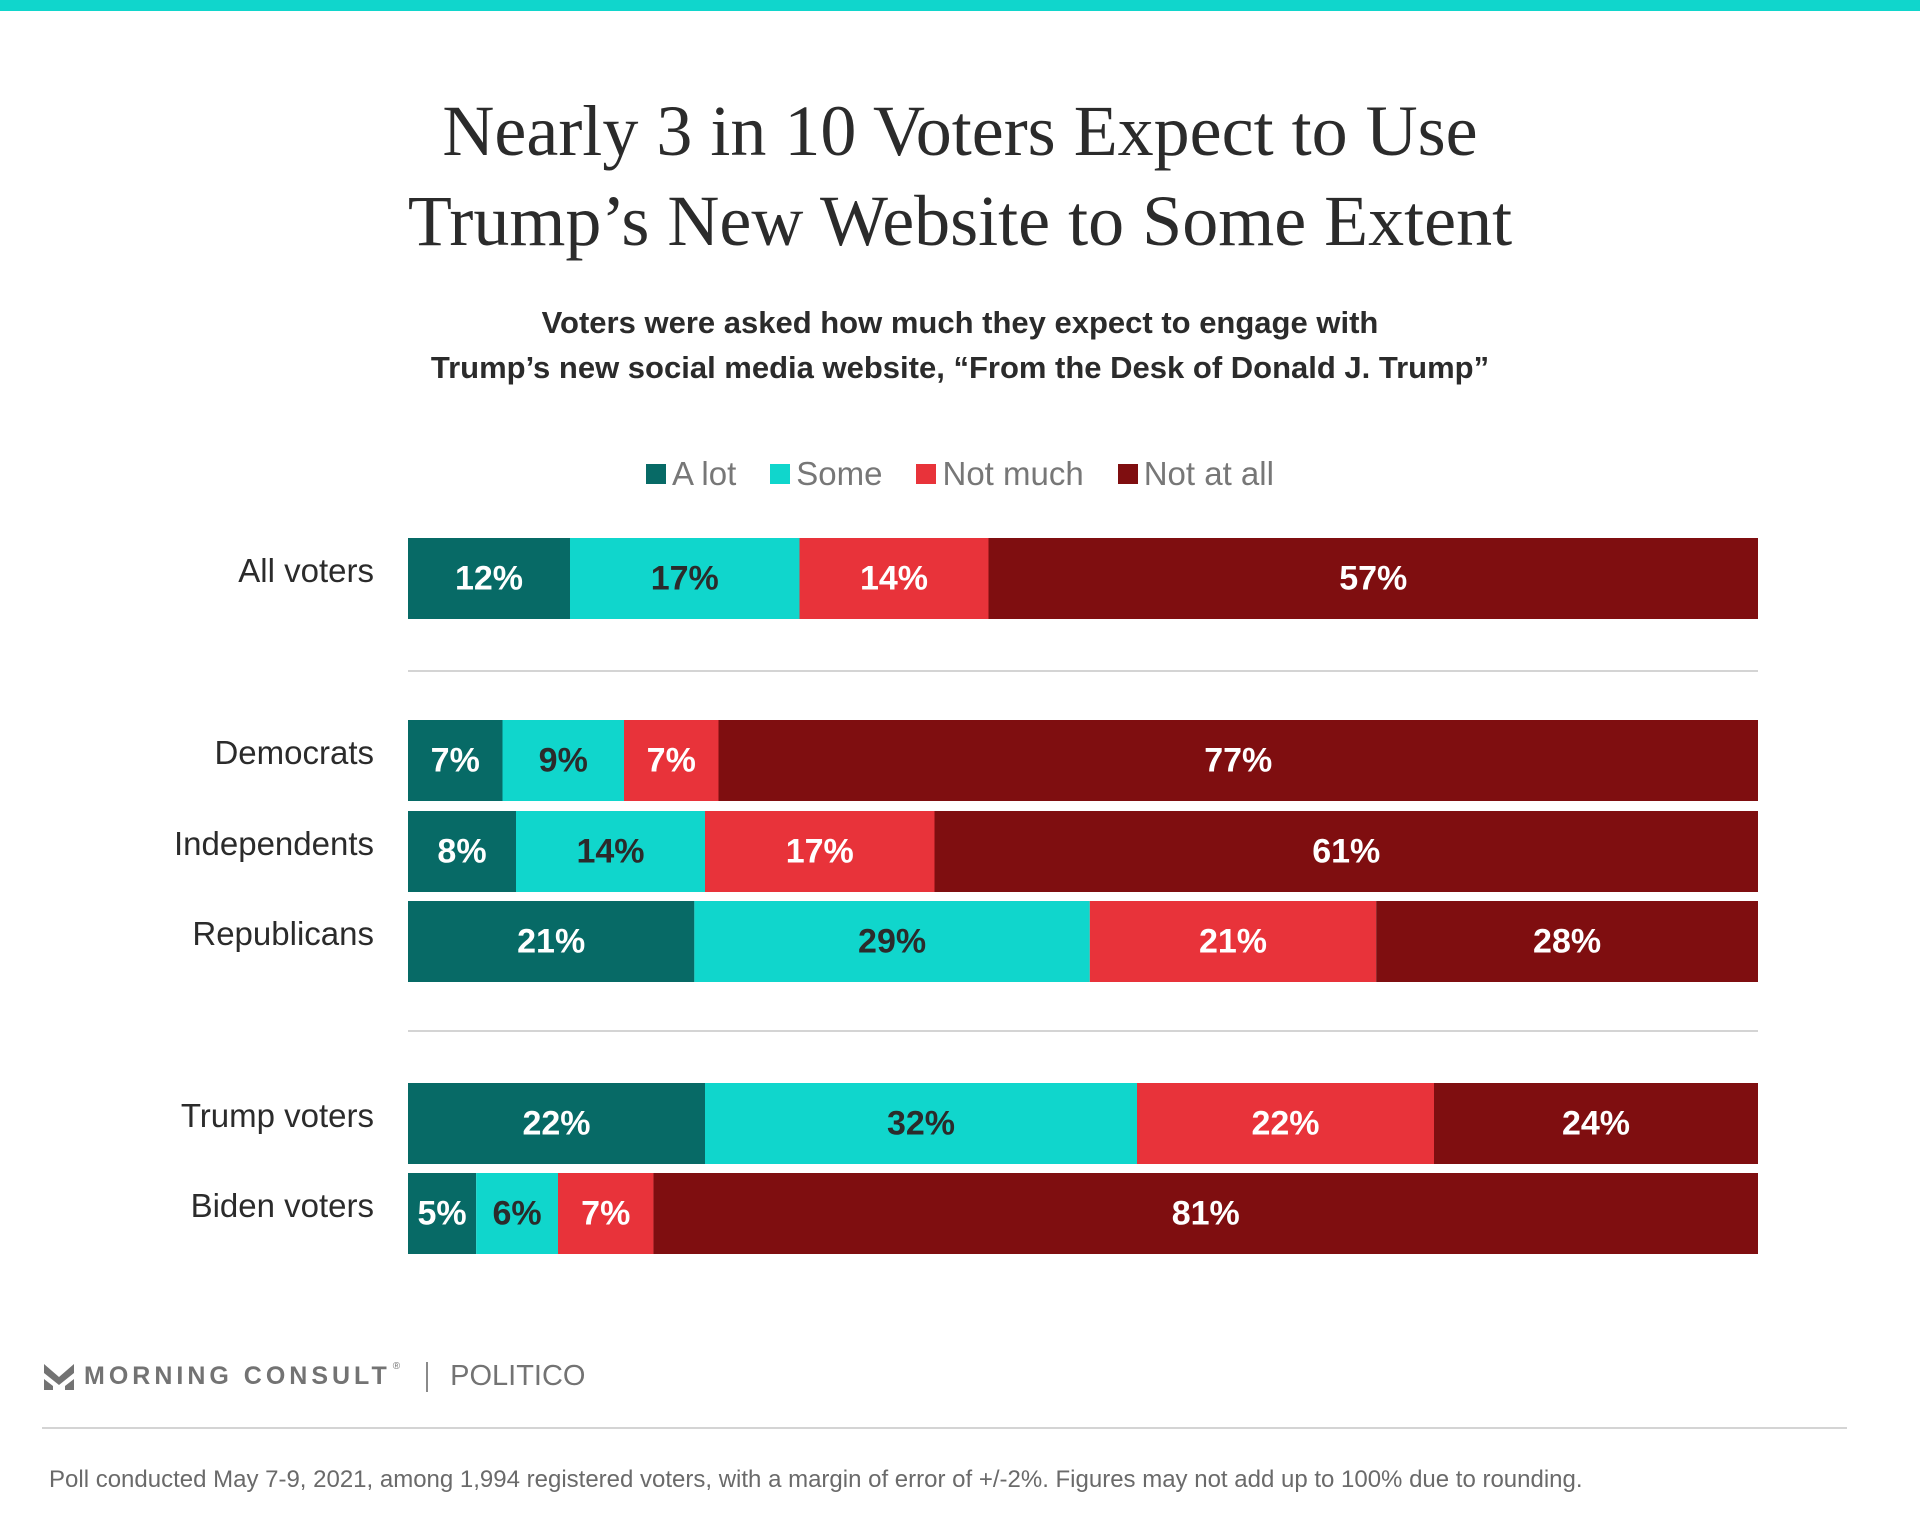 The height and width of the screenshot is (1536, 1920). I want to click on value-label-some: 9%, so click(563, 760).